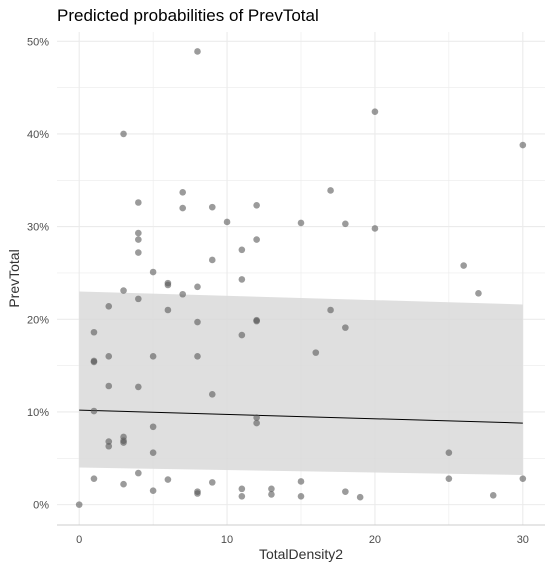  Describe the element at coordinates (38, 320) in the screenshot. I see `y-tick-label: 20%` at that location.